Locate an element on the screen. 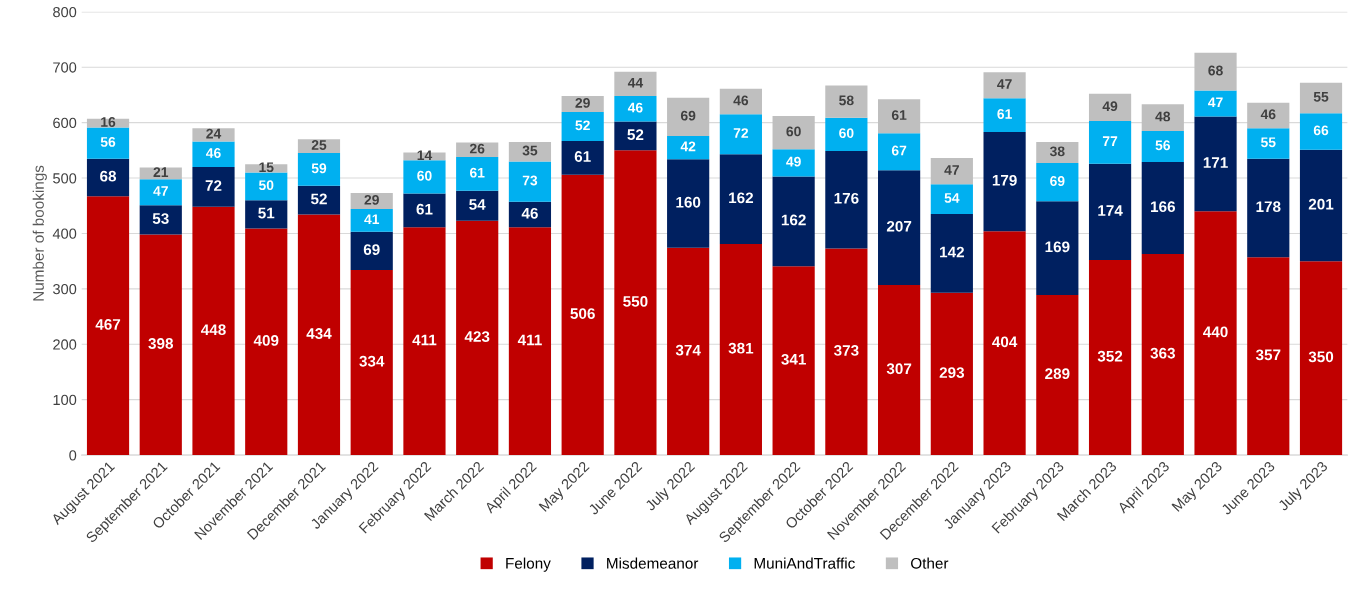 This screenshot has width=1361, height=591. data-label: 59 is located at coordinates (319, 168).